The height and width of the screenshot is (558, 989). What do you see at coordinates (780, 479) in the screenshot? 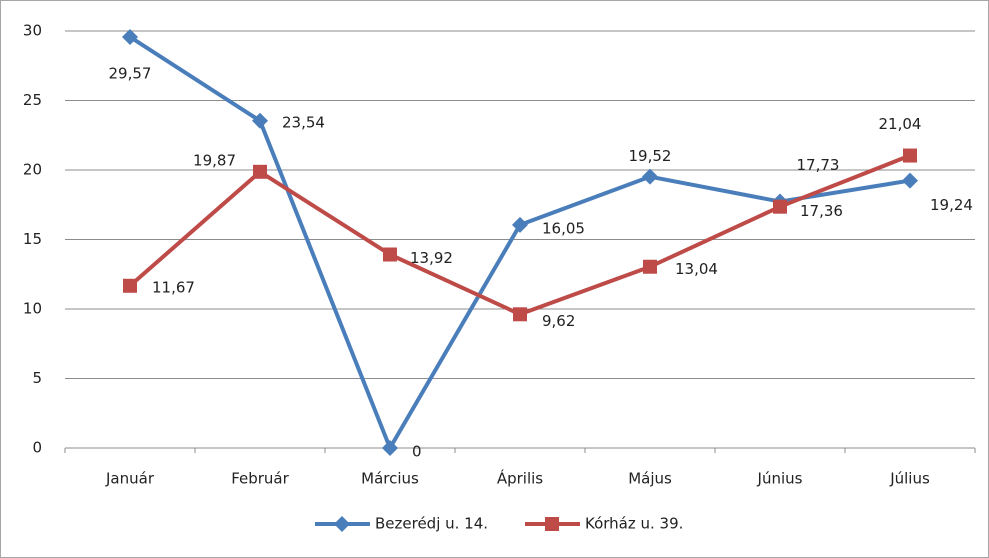
I see `x-tick-label: Június` at bounding box center [780, 479].